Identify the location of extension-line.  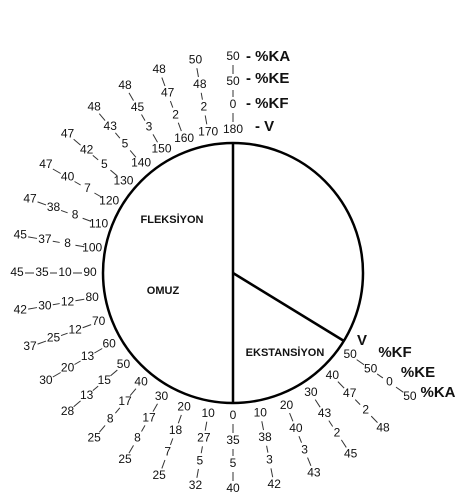
(288, 307).